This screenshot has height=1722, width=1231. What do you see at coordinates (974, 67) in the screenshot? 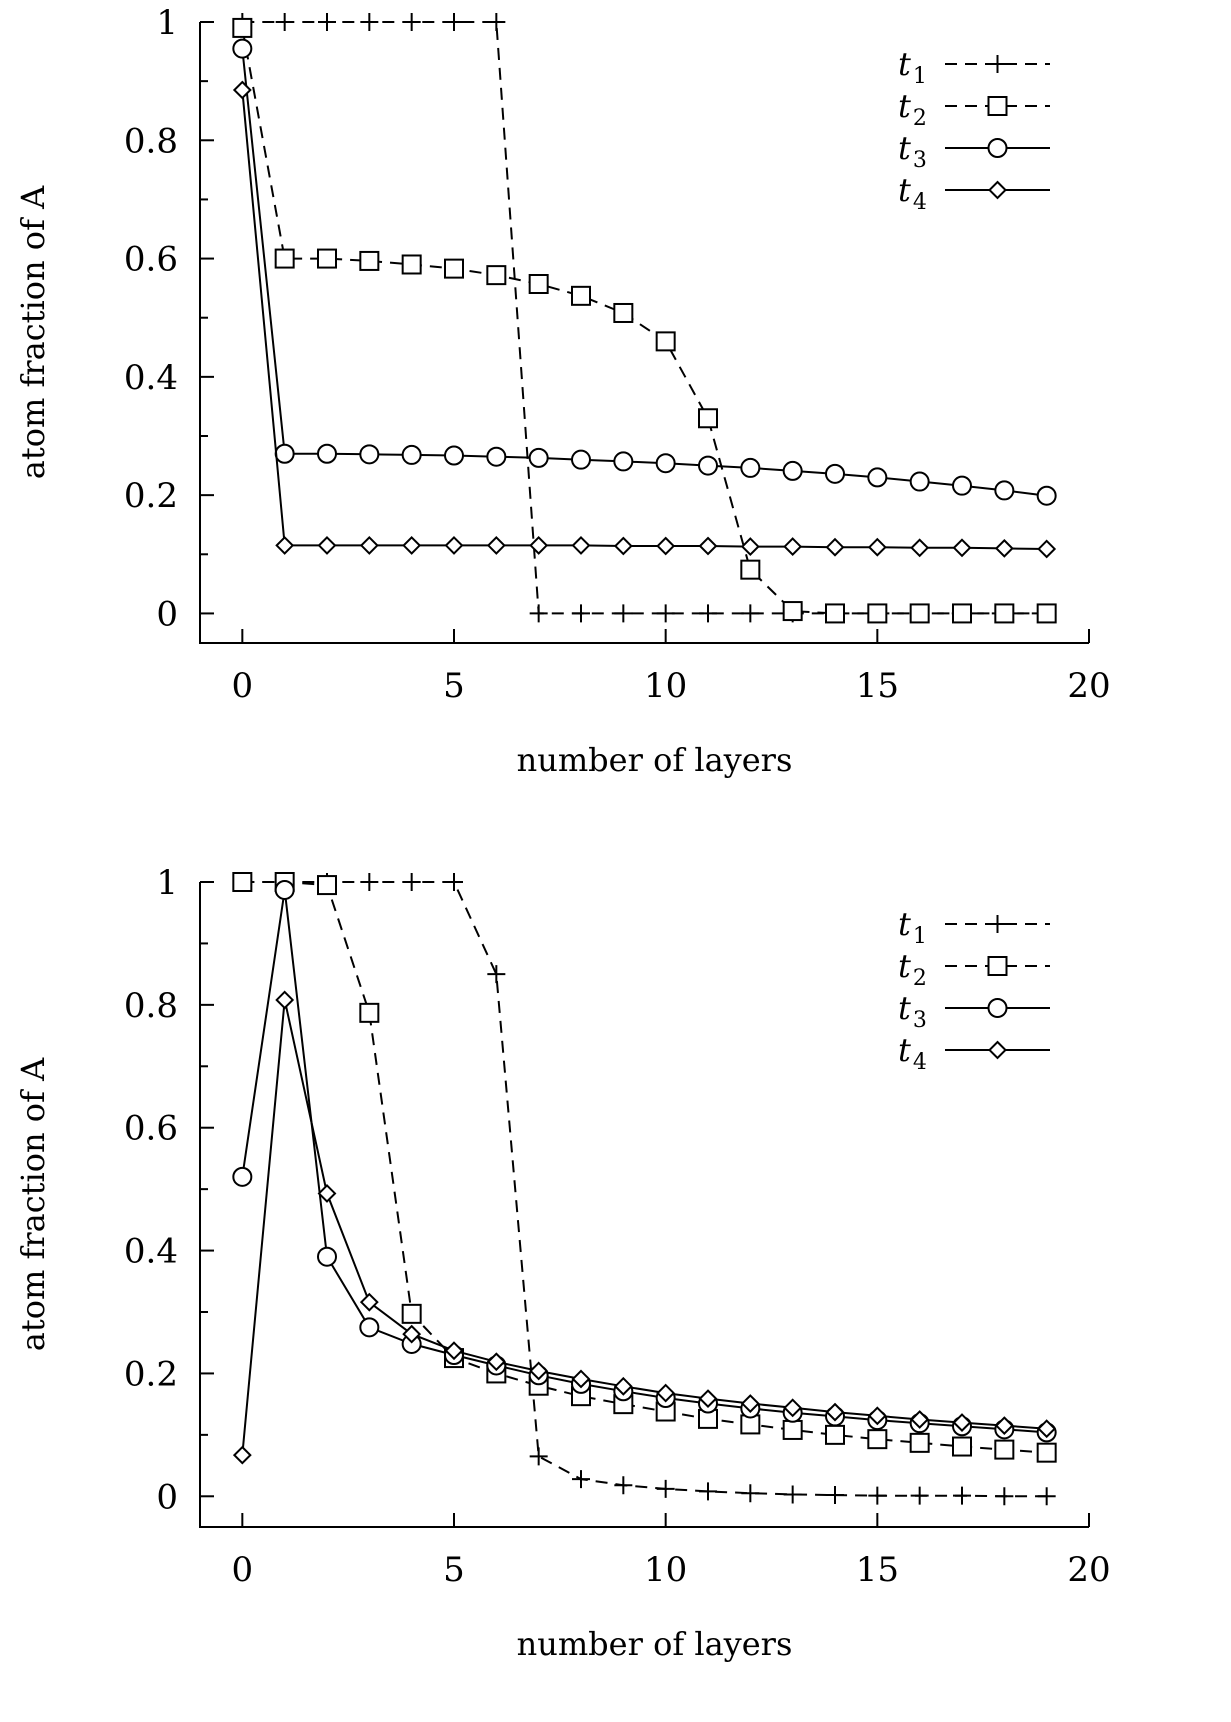
I see `legend-entry-t1: t1` at bounding box center [974, 67].